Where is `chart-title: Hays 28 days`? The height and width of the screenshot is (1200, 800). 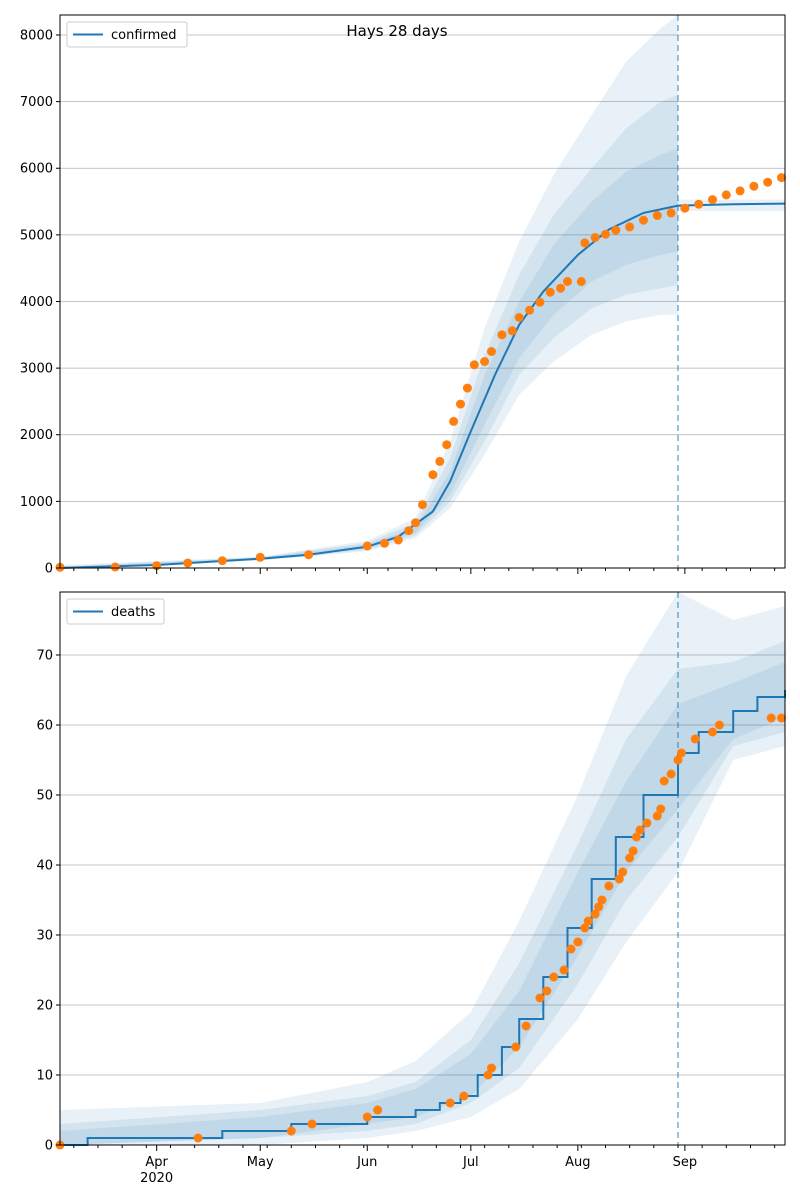
chart-title: Hays 28 days is located at coordinates (396, 31).